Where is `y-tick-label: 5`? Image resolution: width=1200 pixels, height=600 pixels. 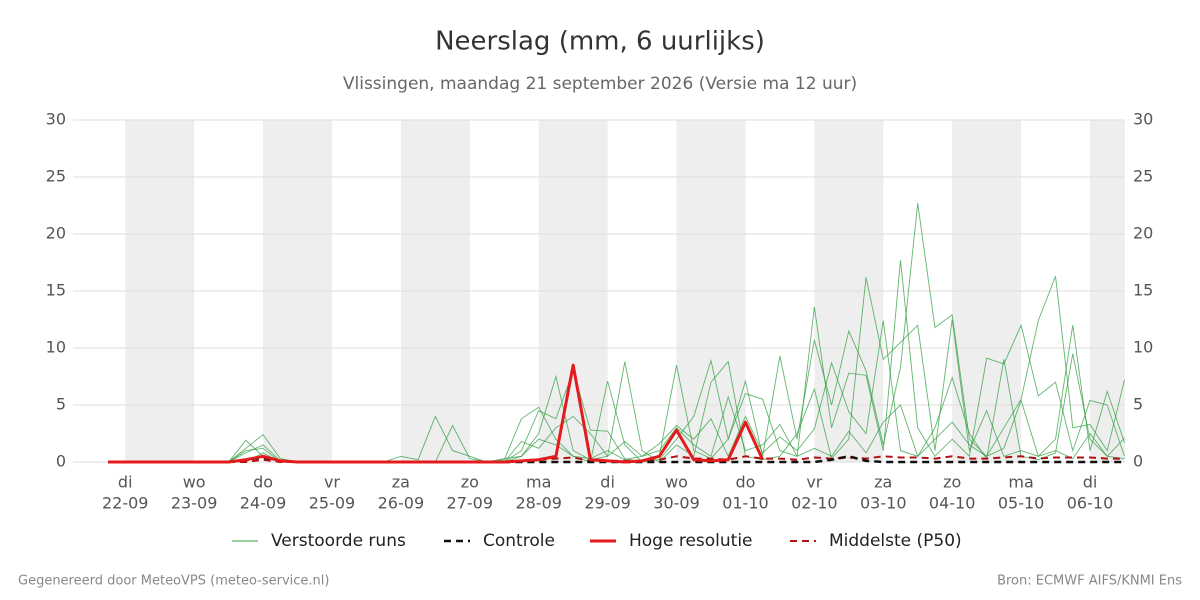 y-tick-label: 5 is located at coordinates (61, 404).